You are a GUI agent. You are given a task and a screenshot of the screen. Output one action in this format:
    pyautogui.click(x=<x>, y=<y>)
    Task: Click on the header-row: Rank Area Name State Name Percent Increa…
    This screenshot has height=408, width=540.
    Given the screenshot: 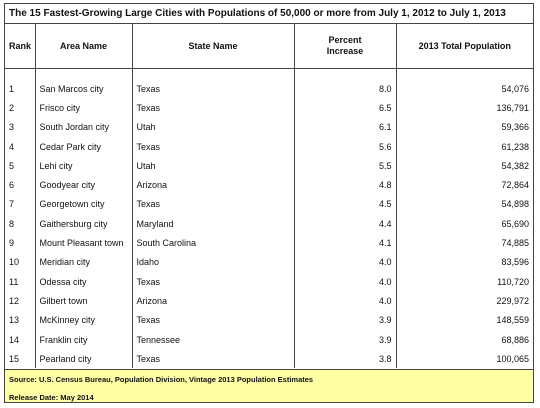 What is the action you would take?
    pyautogui.click(x=269, y=46)
    